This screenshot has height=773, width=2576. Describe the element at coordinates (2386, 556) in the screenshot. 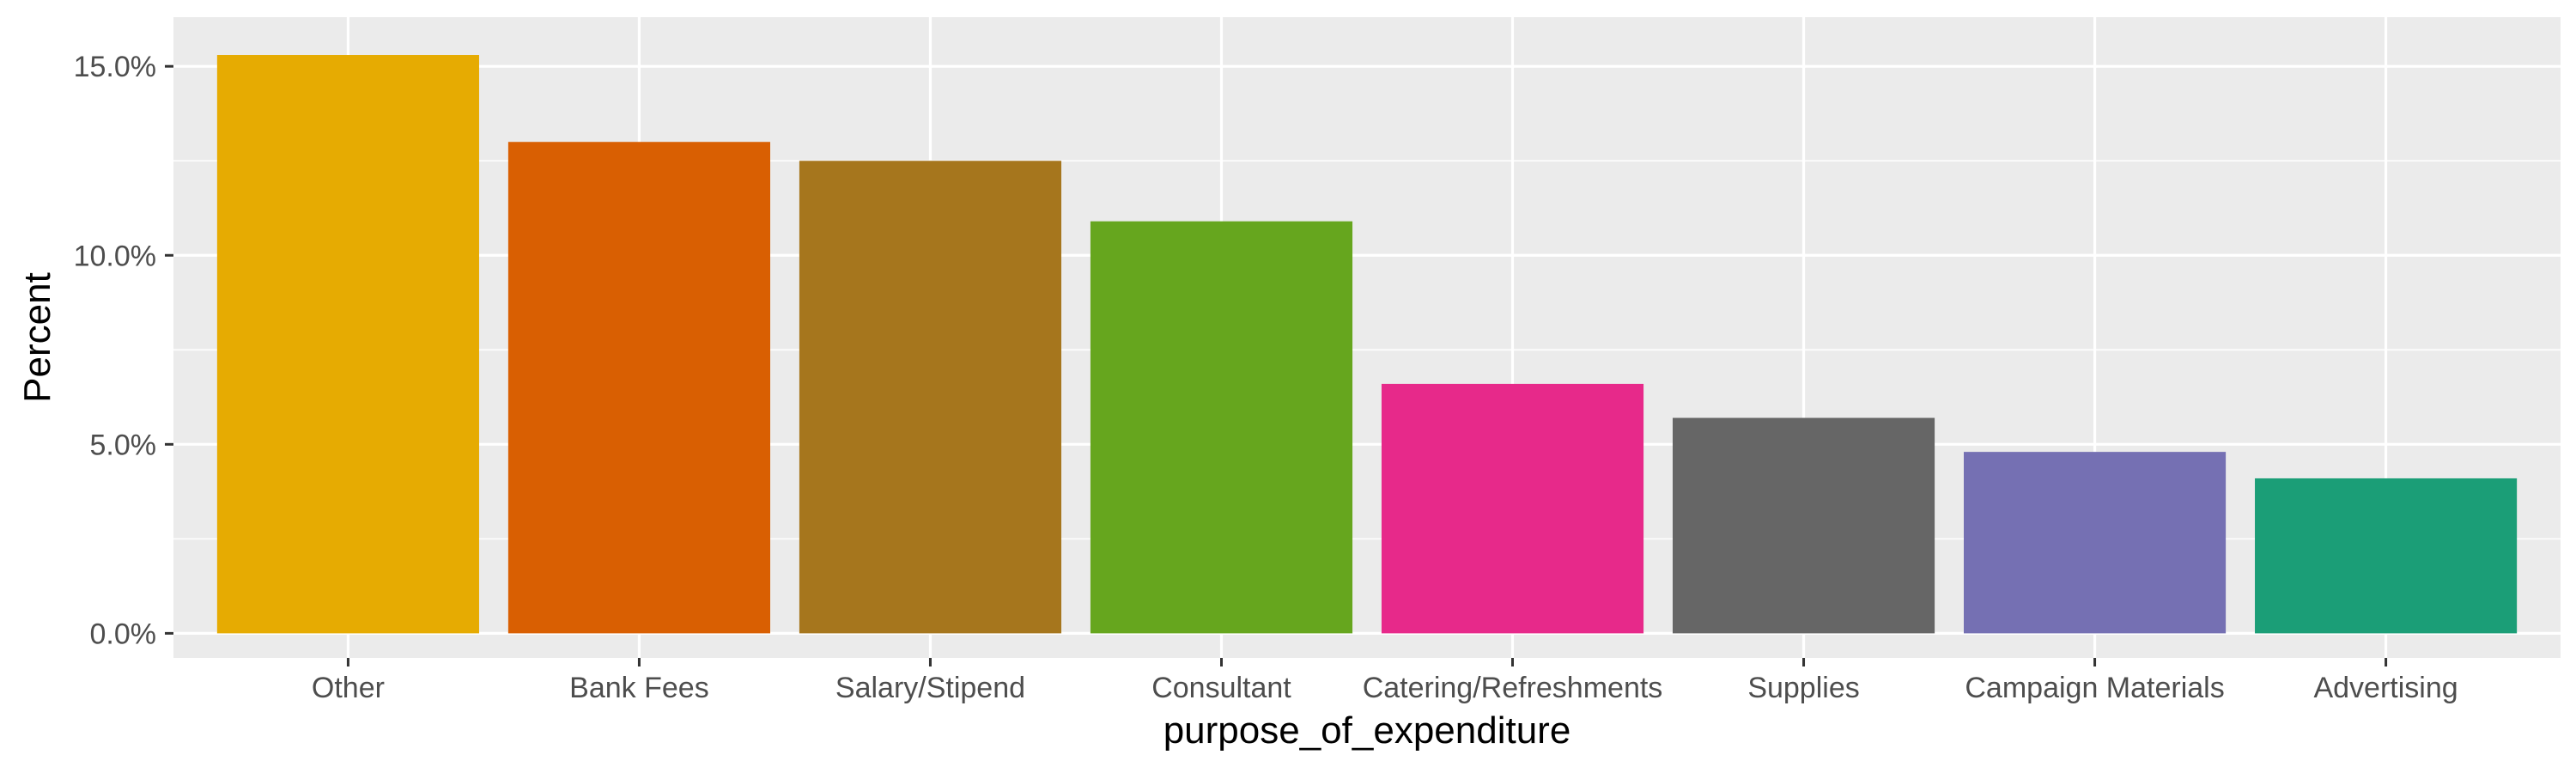

I see `bar-advertising` at that location.